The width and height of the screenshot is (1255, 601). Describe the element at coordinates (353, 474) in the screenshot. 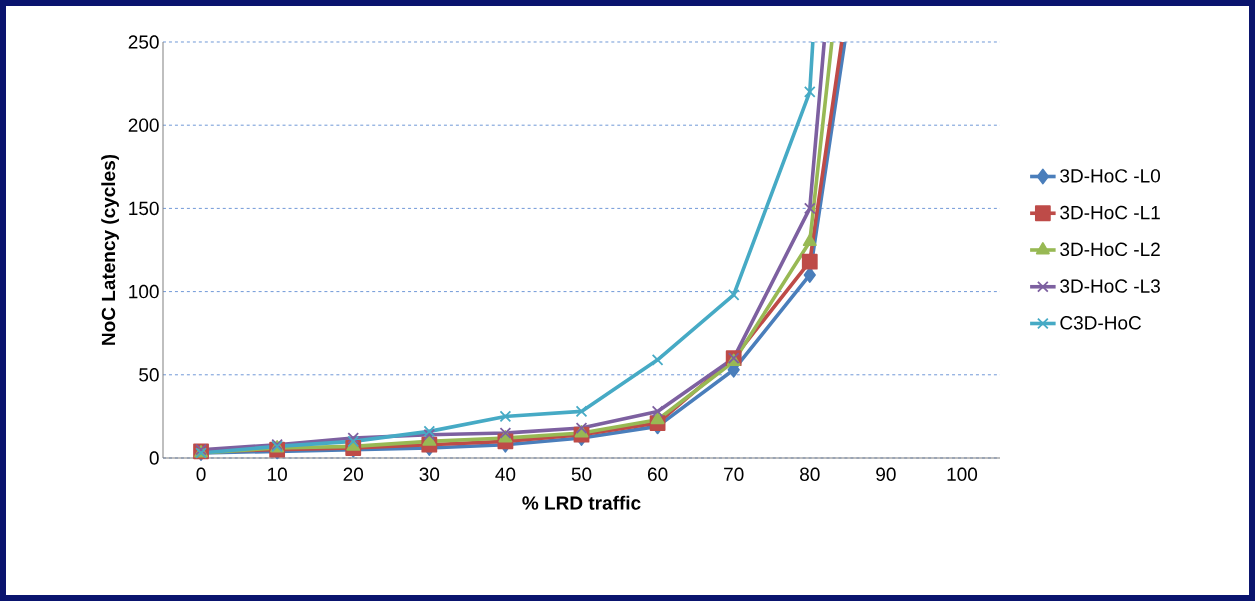

I see `x-tick-label: 20` at that location.